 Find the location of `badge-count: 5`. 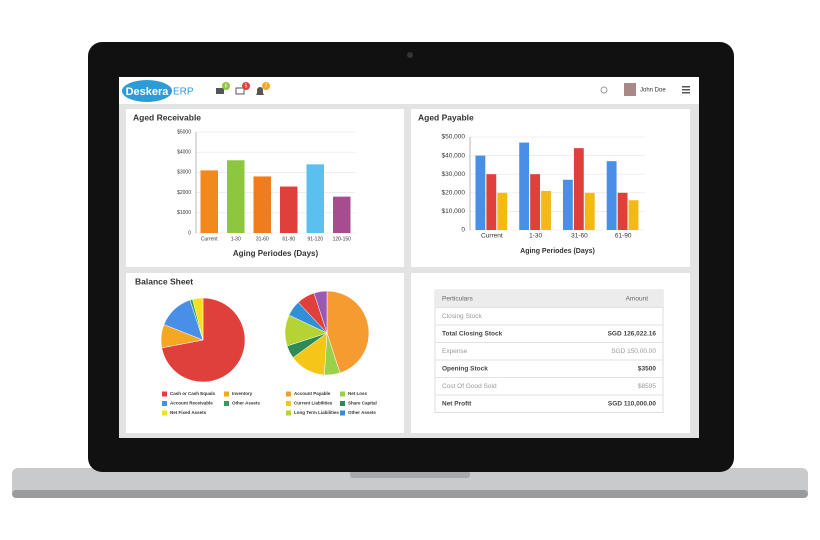

badge-count: 5 is located at coordinates (246, 86).